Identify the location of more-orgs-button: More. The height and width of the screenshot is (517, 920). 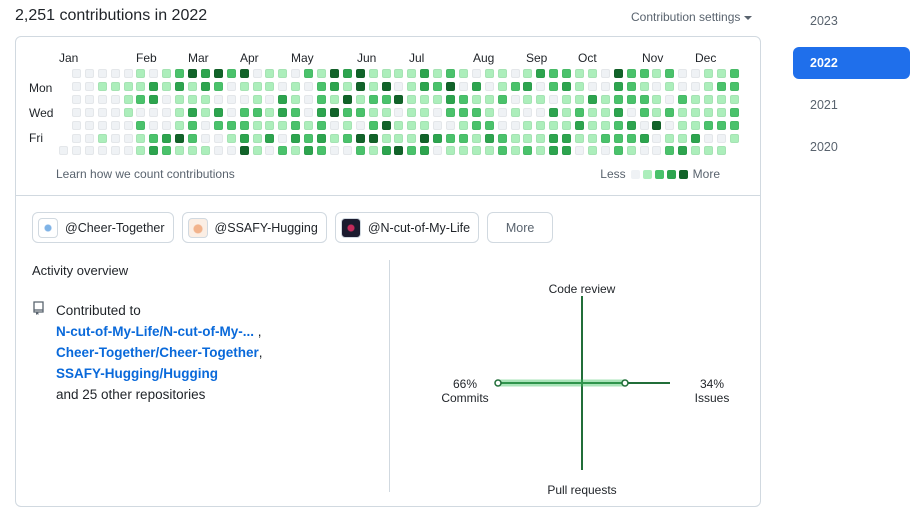
(520, 227).